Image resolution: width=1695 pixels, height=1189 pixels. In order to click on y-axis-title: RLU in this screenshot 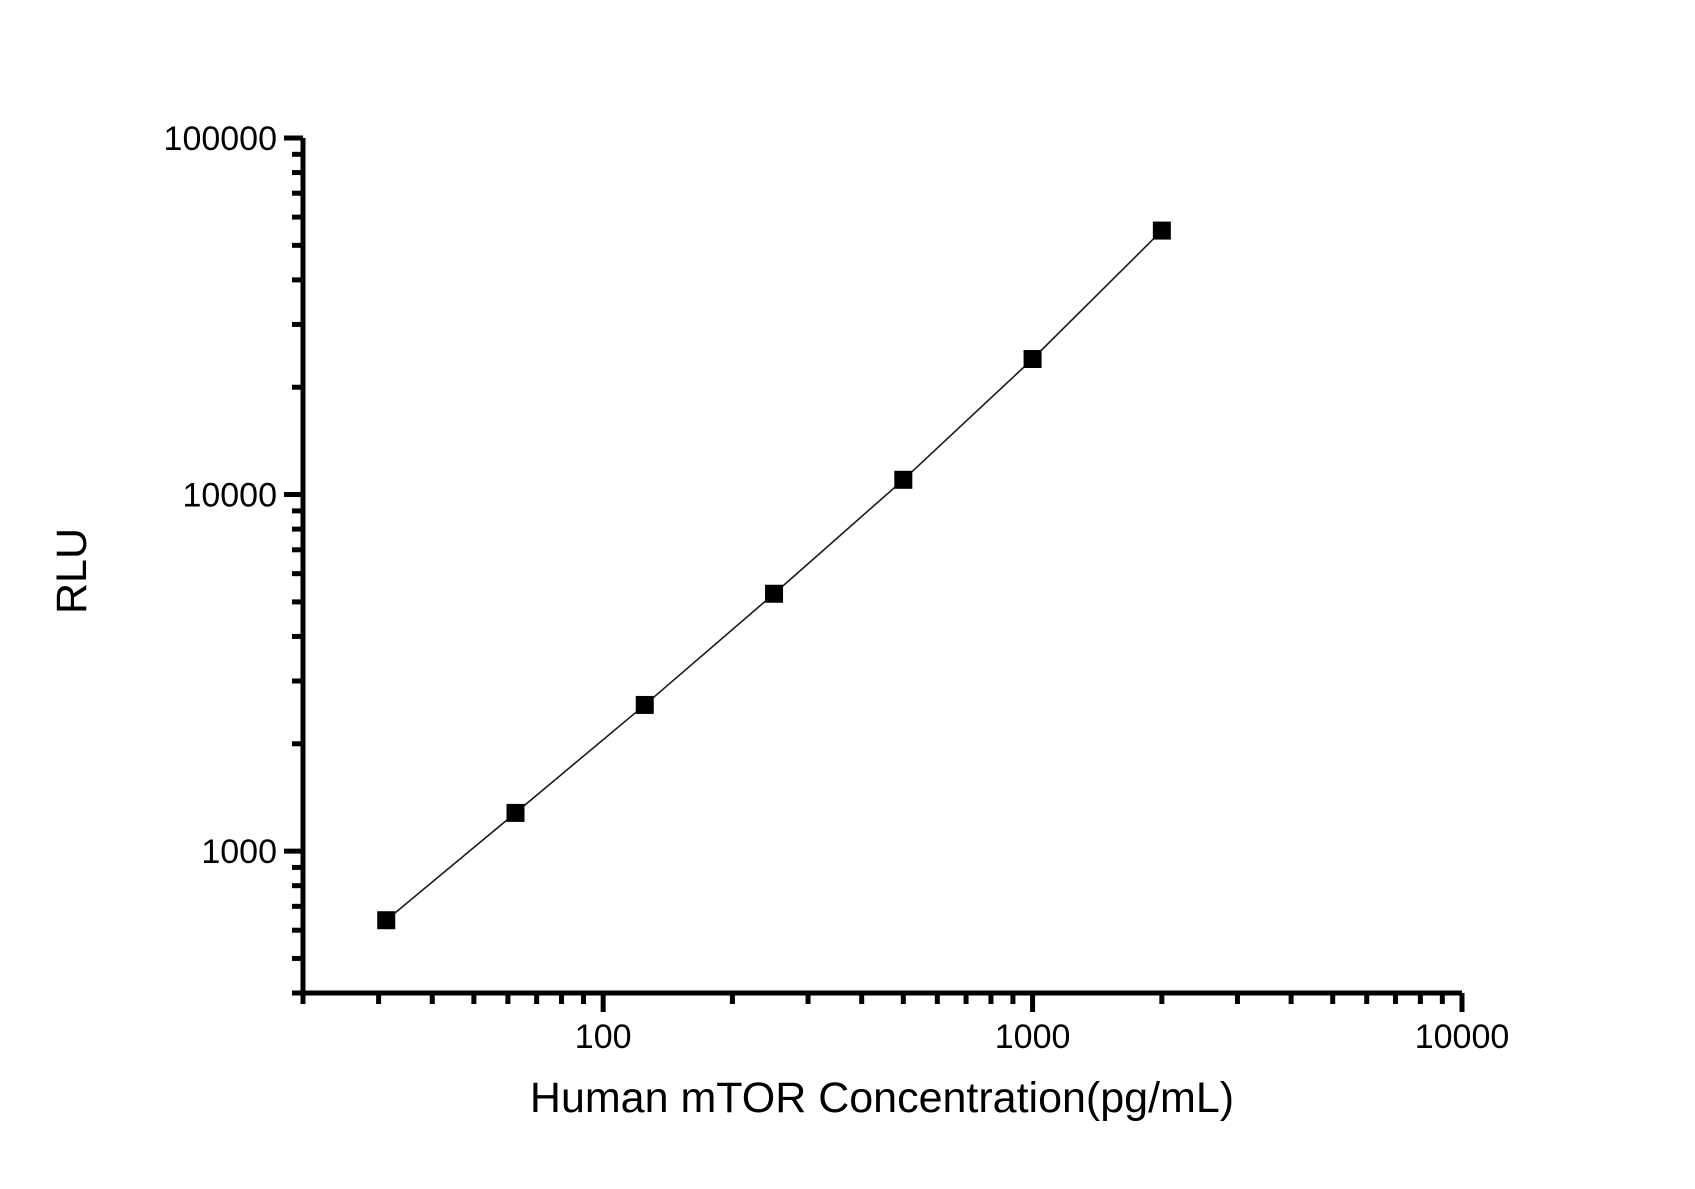, I will do `click(72, 571)`.